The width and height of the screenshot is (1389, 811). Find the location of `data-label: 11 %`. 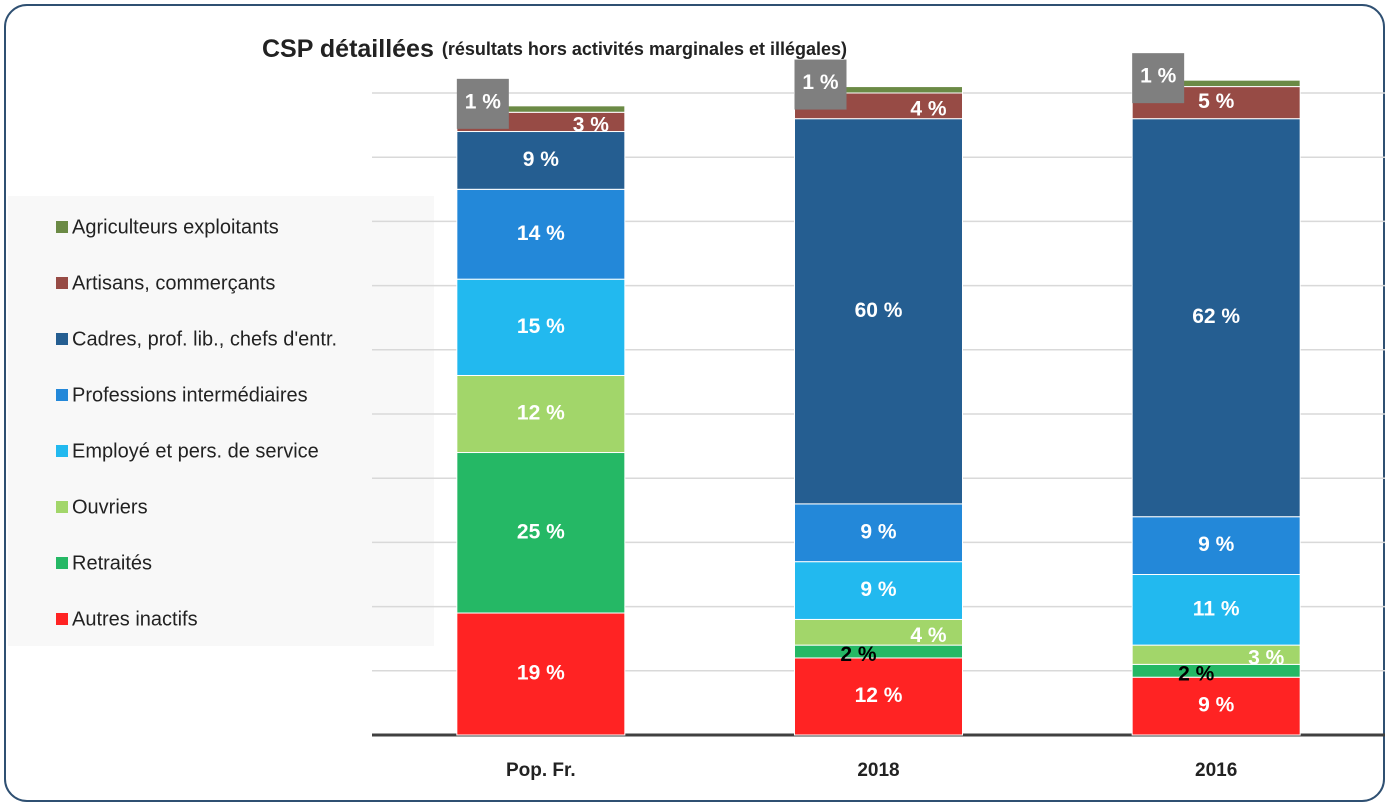

data-label: 11 % is located at coordinates (1216, 608).